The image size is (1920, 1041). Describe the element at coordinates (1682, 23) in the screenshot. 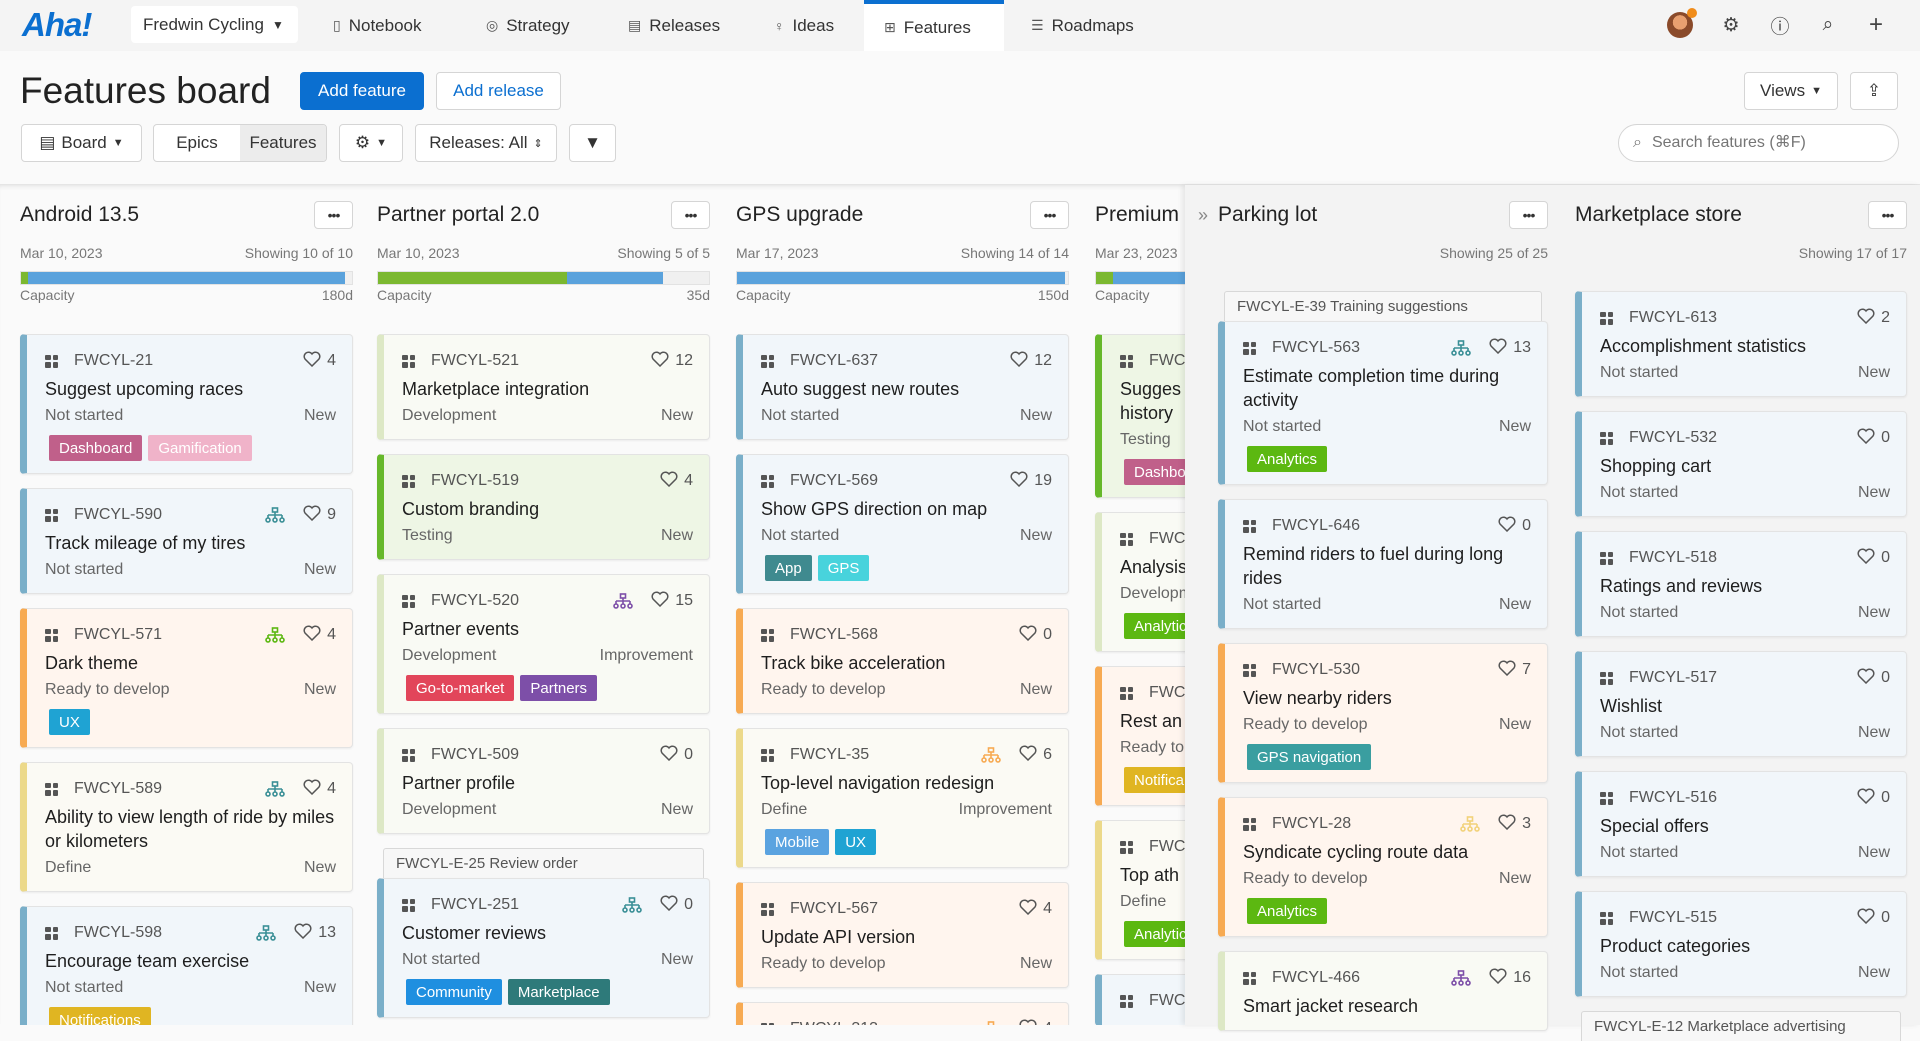

I see `user-avatar` at that location.